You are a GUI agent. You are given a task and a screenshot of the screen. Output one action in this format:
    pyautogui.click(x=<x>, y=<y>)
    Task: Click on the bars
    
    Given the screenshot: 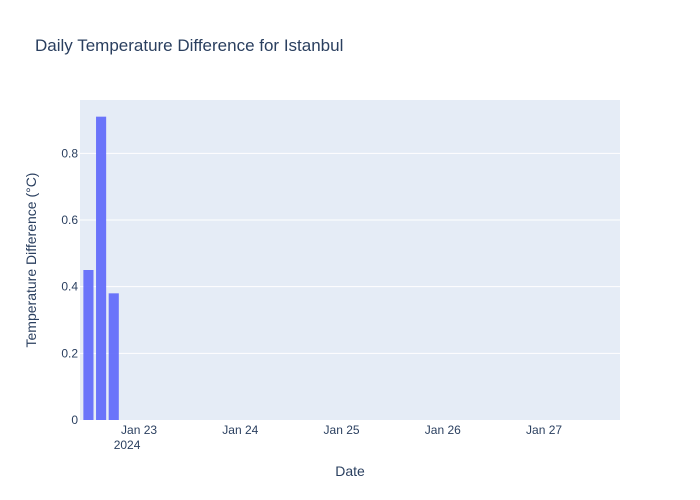 What is the action you would take?
    pyautogui.click(x=101, y=268)
    